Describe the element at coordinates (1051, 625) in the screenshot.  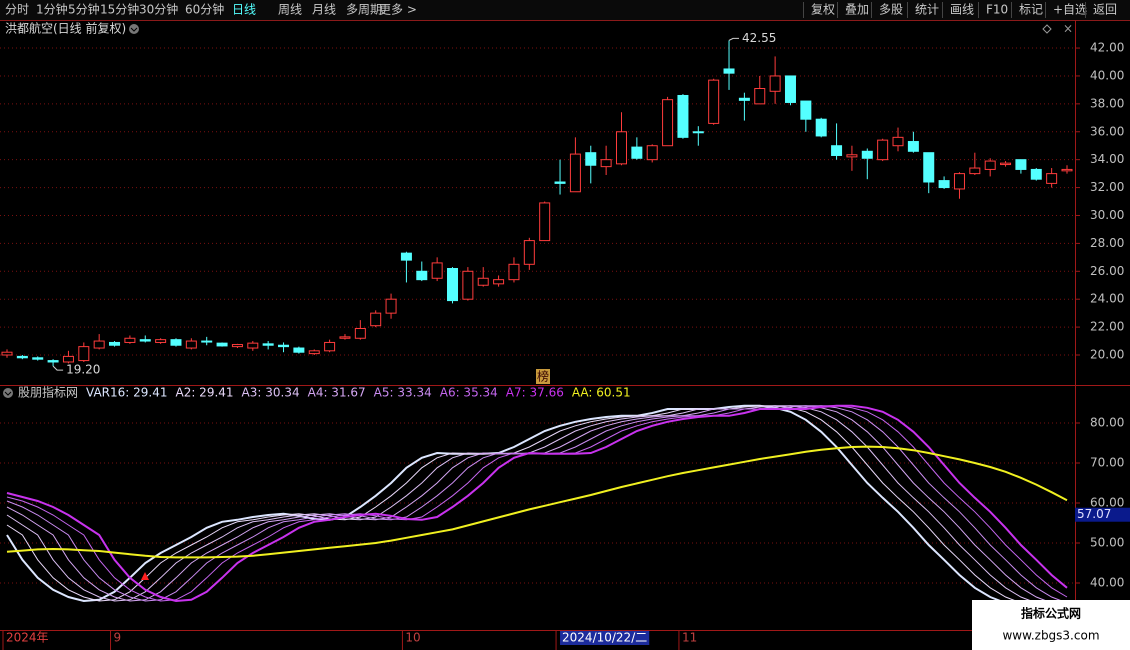
I see `watermark-box` at that location.